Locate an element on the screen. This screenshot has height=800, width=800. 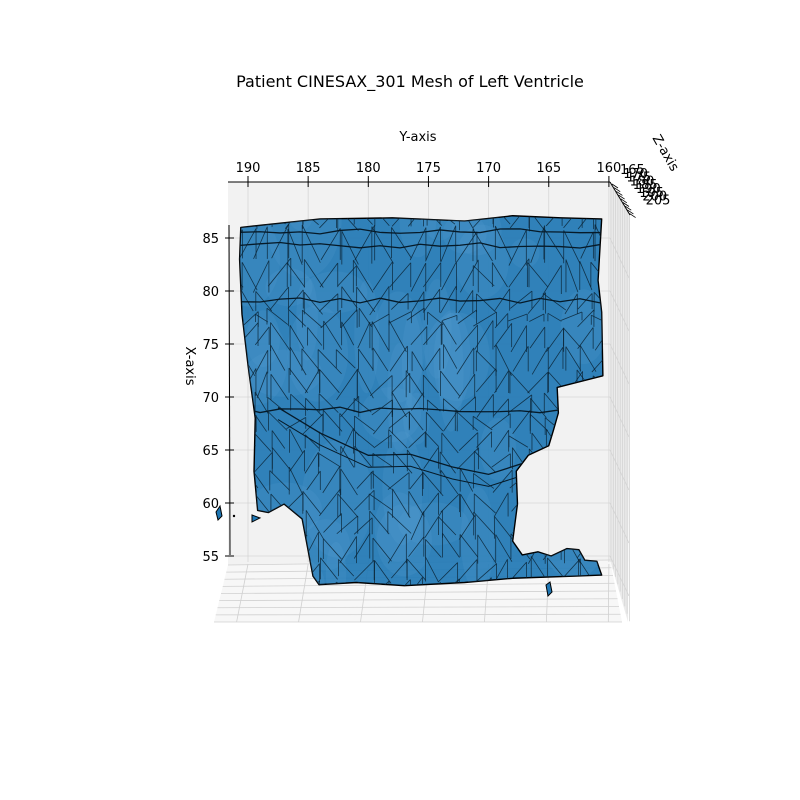
x-tick-label: 60 is located at coordinates (210, 504).